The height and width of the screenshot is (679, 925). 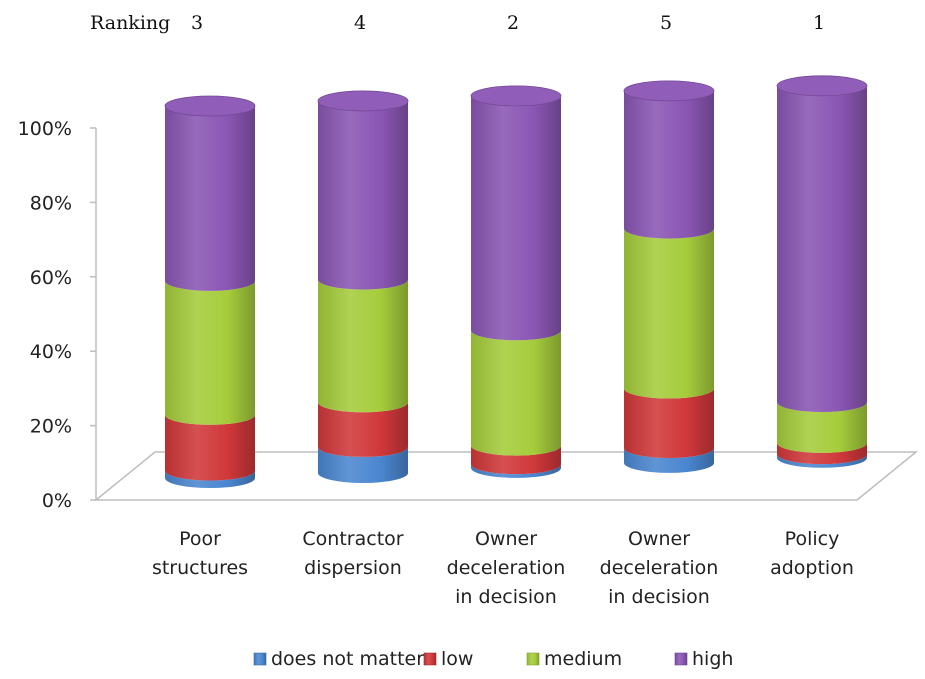 I want to click on ranking-value: 2, so click(x=513, y=23).